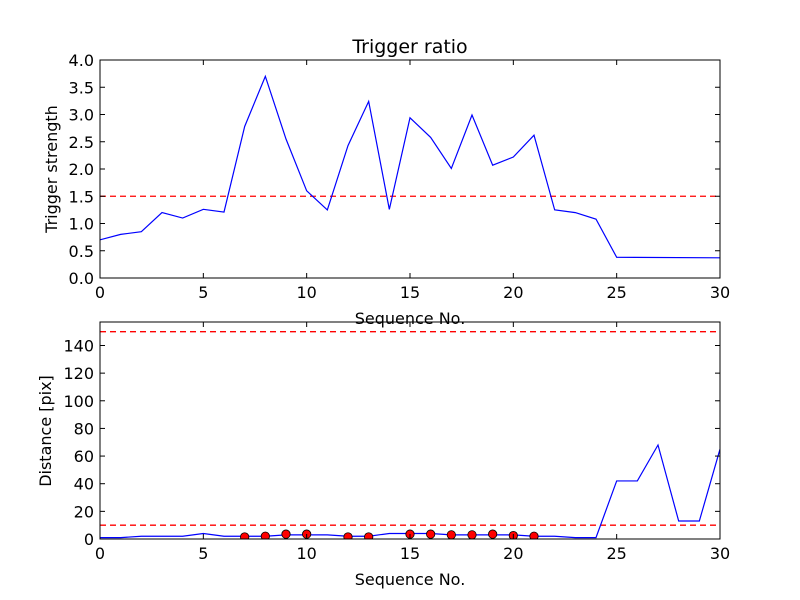 Image resolution: width=800 pixels, height=600 pixels. What do you see at coordinates (81, 169) in the screenshot?
I see `y-tick-label: 2.0` at bounding box center [81, 169].